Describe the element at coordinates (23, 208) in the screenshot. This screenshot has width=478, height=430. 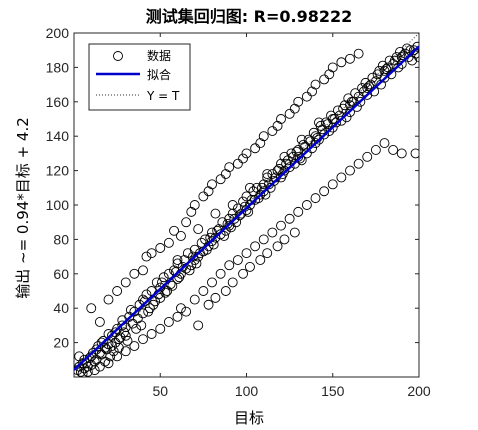
I see `y-axis-label: 输出 ~= 0.94*目标 + 4.2` at that location.